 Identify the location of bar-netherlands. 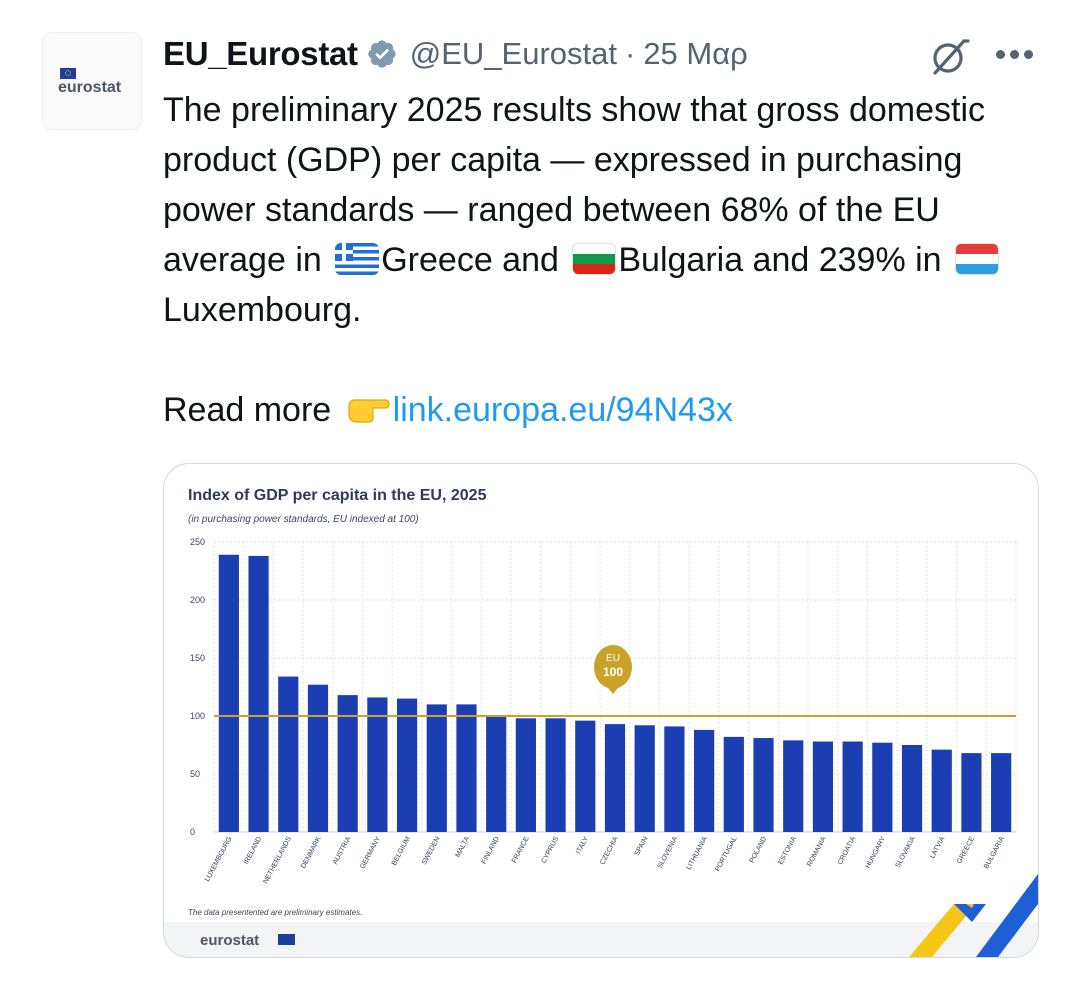
(288, 754).